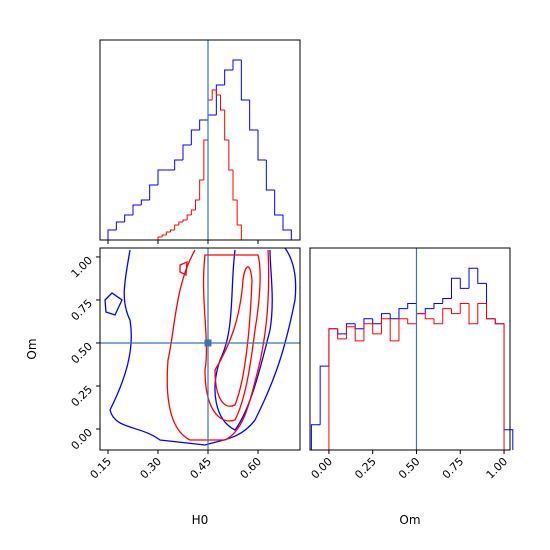 This screenshot has width=550, height=550. I want to click on contour-blue-island, so click(113, 304).